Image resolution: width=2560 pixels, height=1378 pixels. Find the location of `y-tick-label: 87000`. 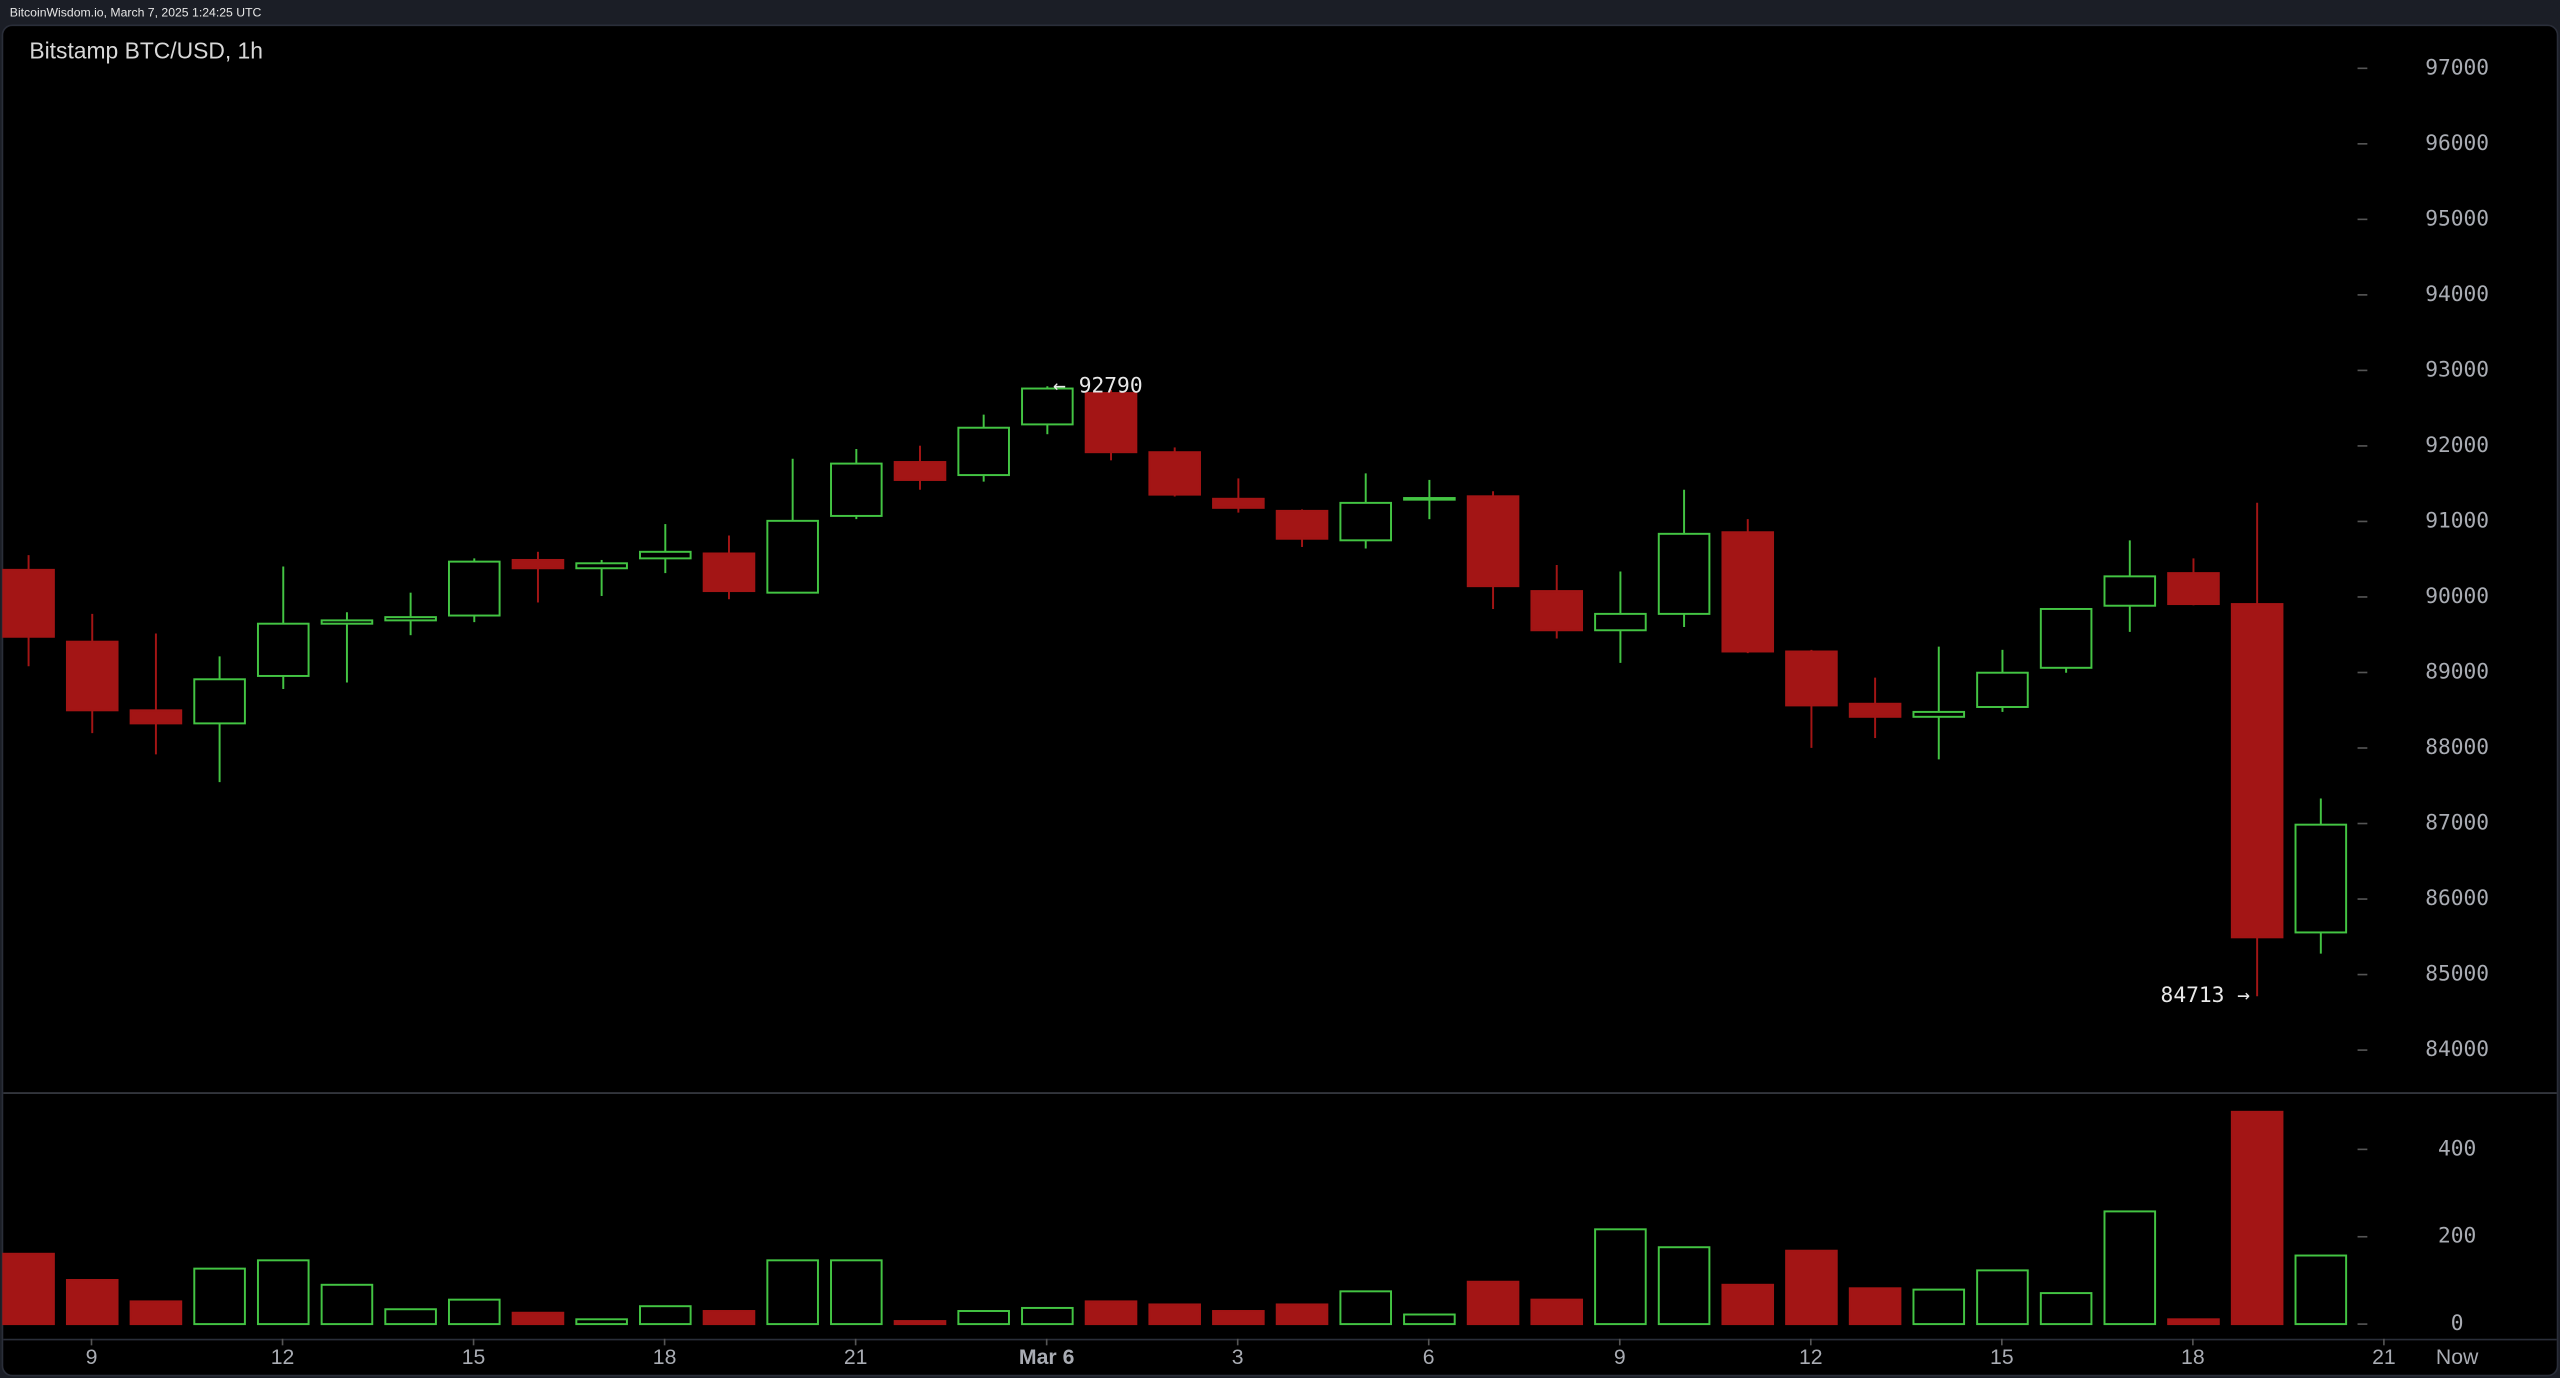

y-tick-label: 87000 is located at coordinates (2457, 823).